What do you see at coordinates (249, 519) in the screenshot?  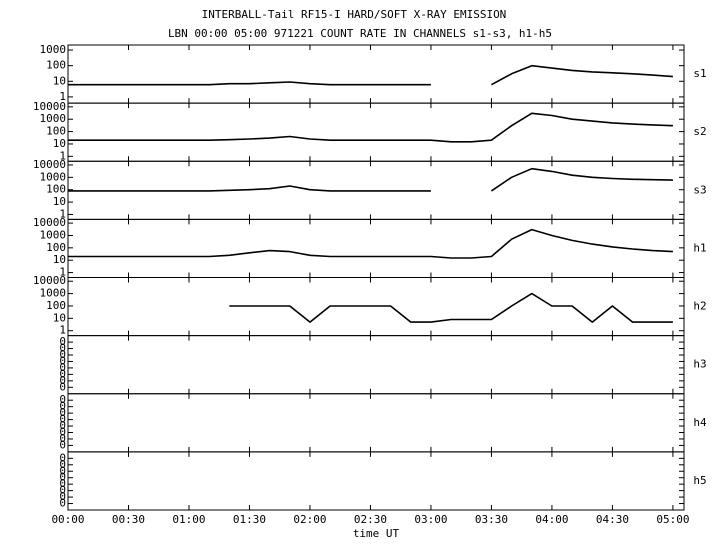 I see `x-tick-label: 01:30` at bounding box center [249, 519].